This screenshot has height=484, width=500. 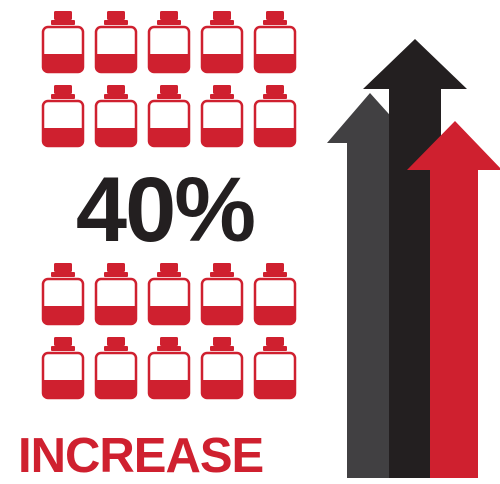 What do you see at coordinates (169, 332) in the screenshot?
I see `bottle-grid-bottom` at bounding box center [169, 332].